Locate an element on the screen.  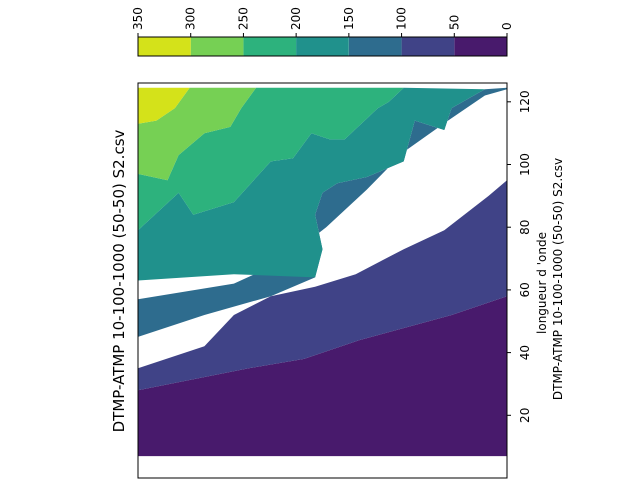
colorbar-tick-label: 100 is located at coordinates (402, 18).